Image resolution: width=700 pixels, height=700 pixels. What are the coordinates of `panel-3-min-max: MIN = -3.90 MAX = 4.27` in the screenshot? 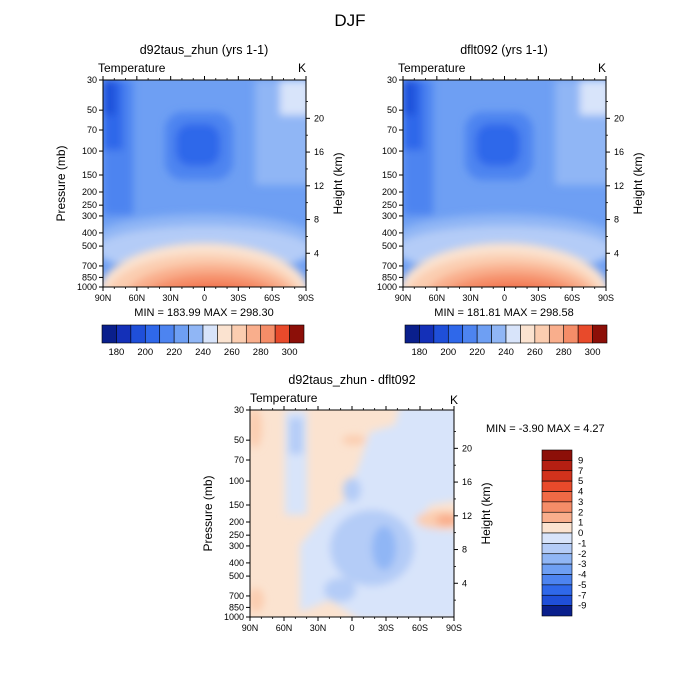 It's located at (545, 429).